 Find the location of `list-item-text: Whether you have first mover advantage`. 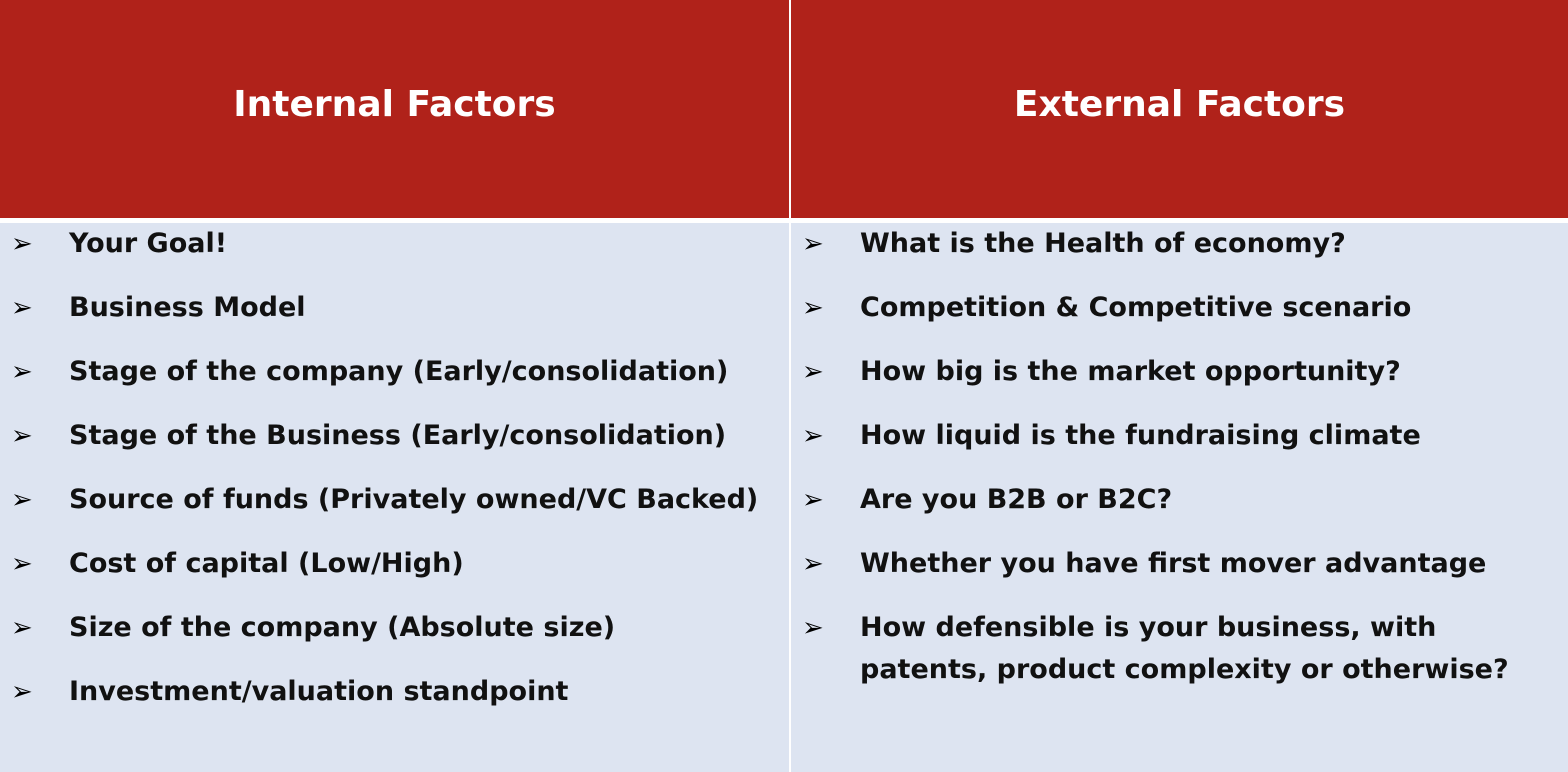

list-item-text: Whether you have first mover advantage is located at coordinates (1173, 563).